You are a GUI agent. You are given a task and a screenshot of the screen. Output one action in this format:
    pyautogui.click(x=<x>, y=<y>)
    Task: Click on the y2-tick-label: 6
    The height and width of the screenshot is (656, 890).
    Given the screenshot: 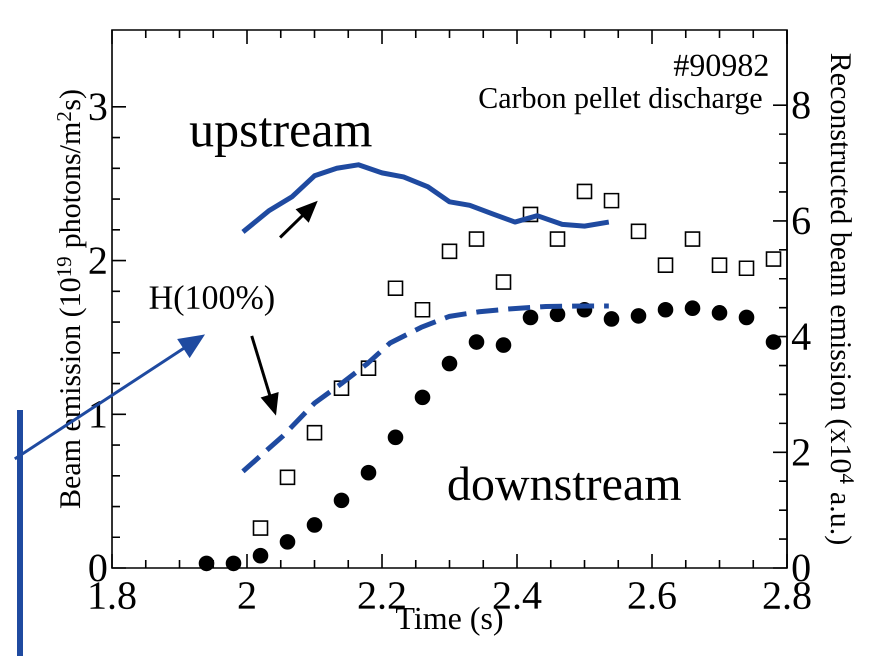 What is the action you would take?
    pyautogui.click(x=801, y=220)
    